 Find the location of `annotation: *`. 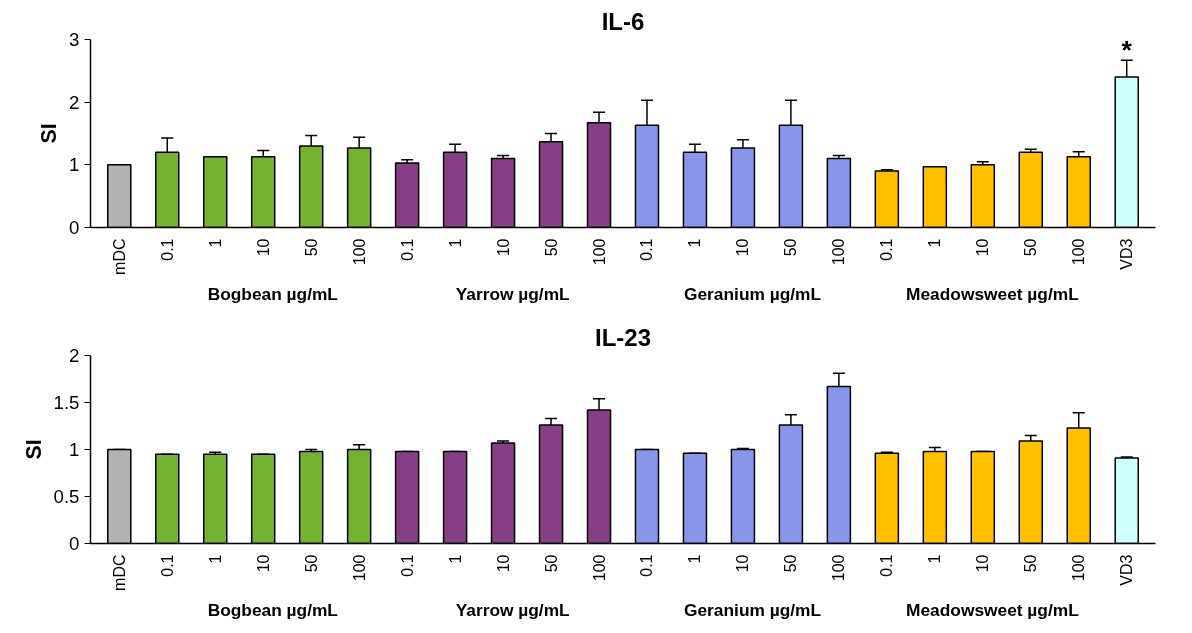

annotation: * is located at coordinates (1127, 50).